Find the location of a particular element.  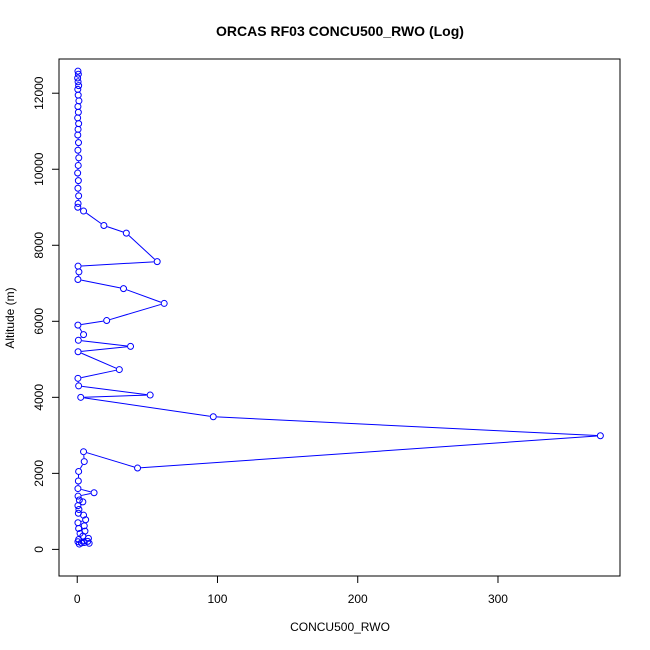

x-axis: 0 100 200 300 is located at coordinates (291, 590).